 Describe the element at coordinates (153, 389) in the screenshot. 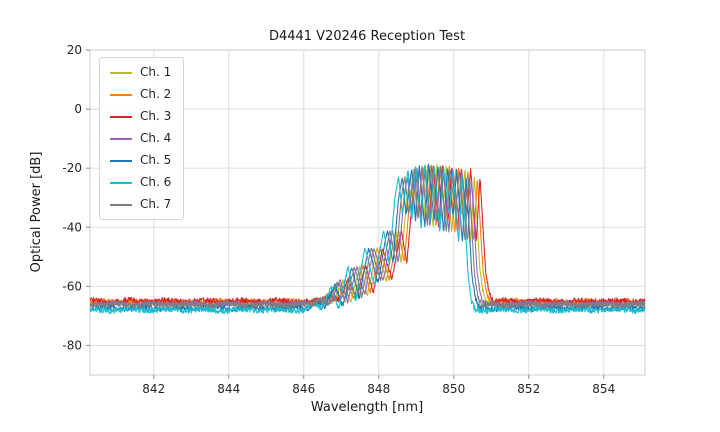

I see `x-tick-label: 842` at that location.